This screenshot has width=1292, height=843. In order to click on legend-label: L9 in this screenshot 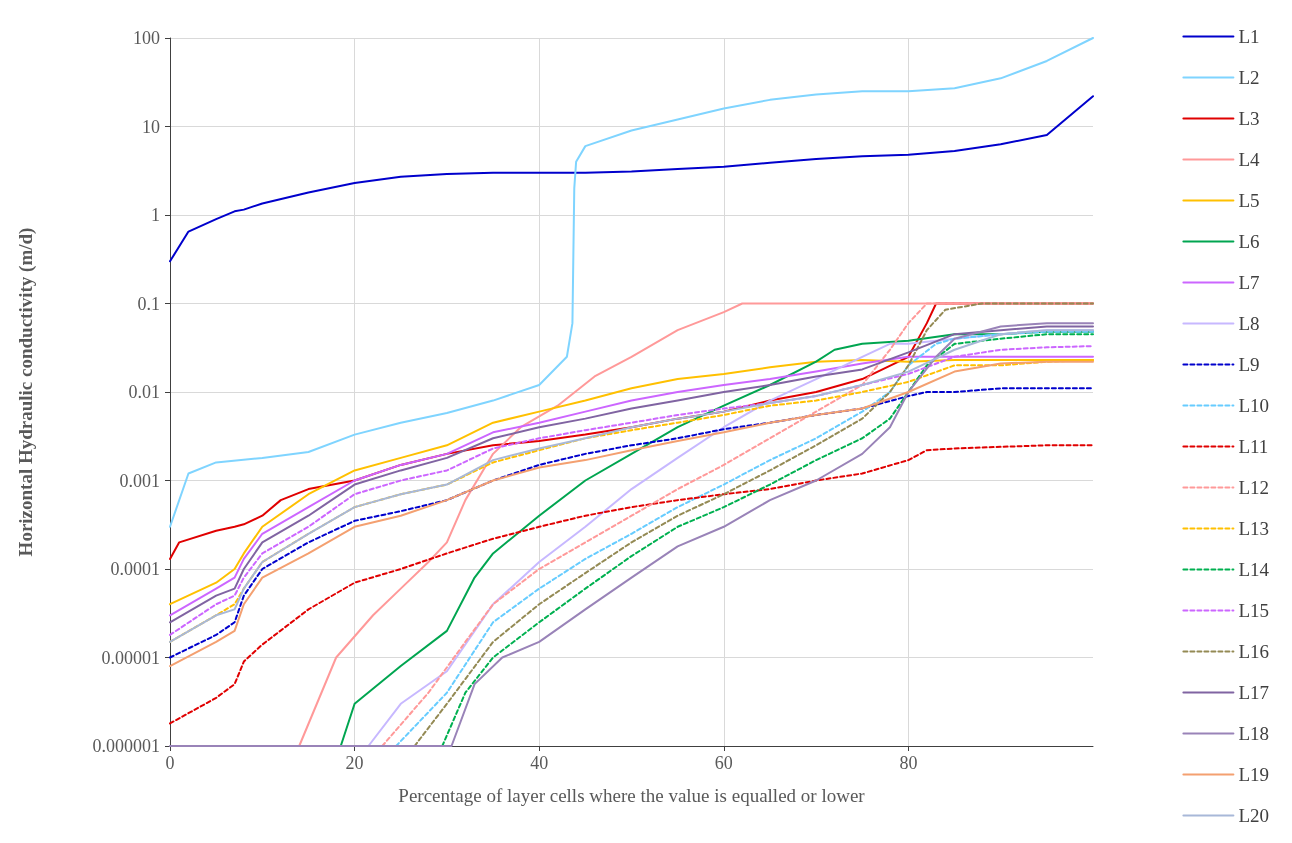, I will do `click(1249, 364)`.